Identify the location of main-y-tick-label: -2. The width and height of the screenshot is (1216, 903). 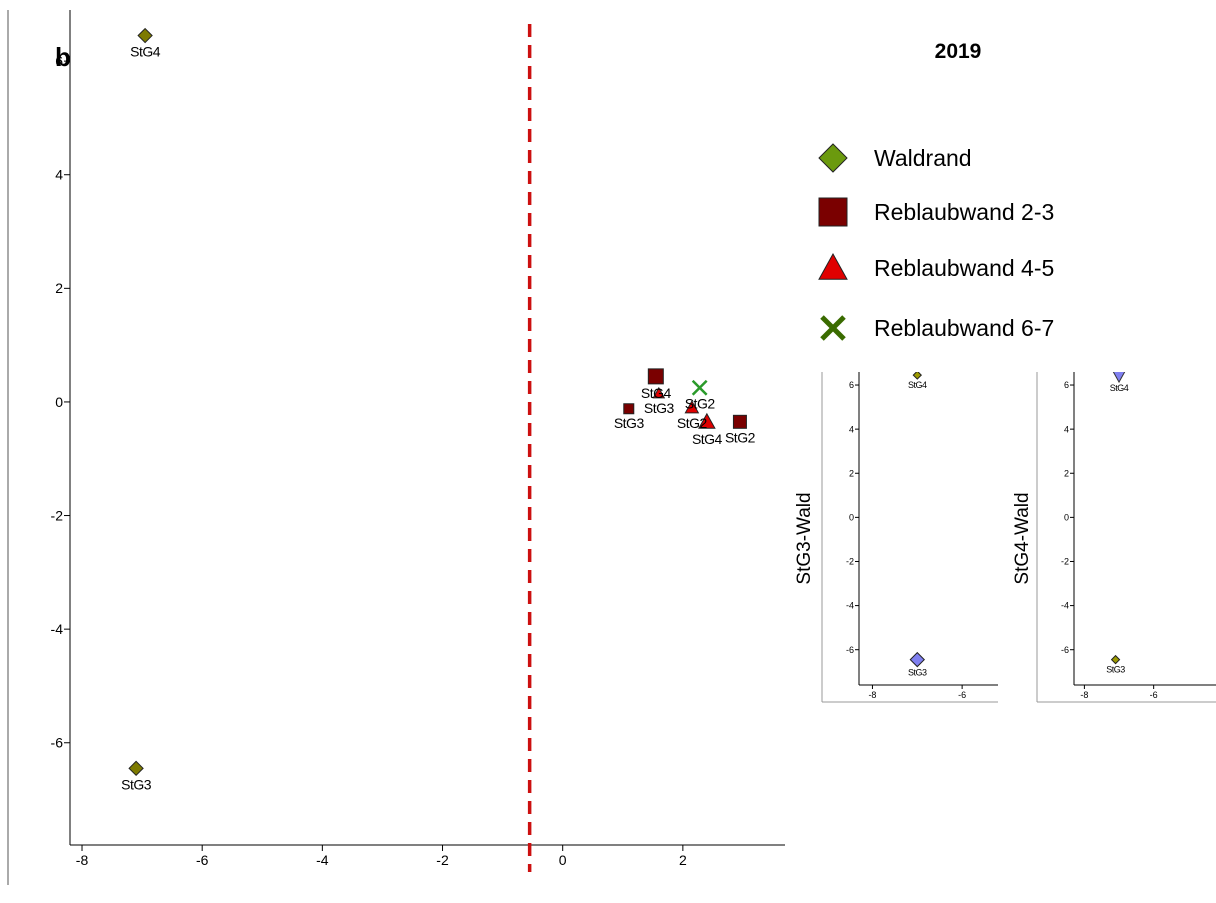
(57, 515).